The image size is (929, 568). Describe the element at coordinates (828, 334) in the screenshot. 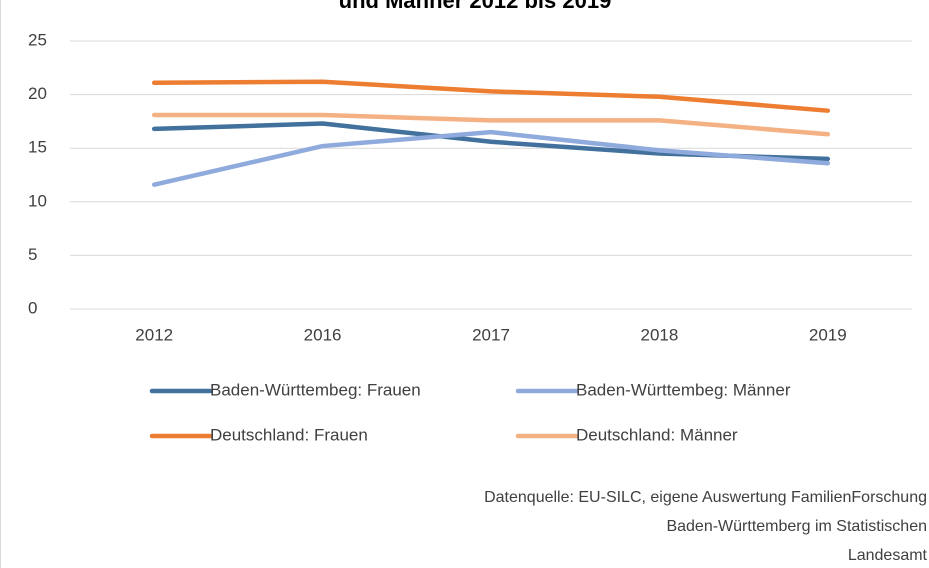

I see `x-tick-label: 2019` at that location.